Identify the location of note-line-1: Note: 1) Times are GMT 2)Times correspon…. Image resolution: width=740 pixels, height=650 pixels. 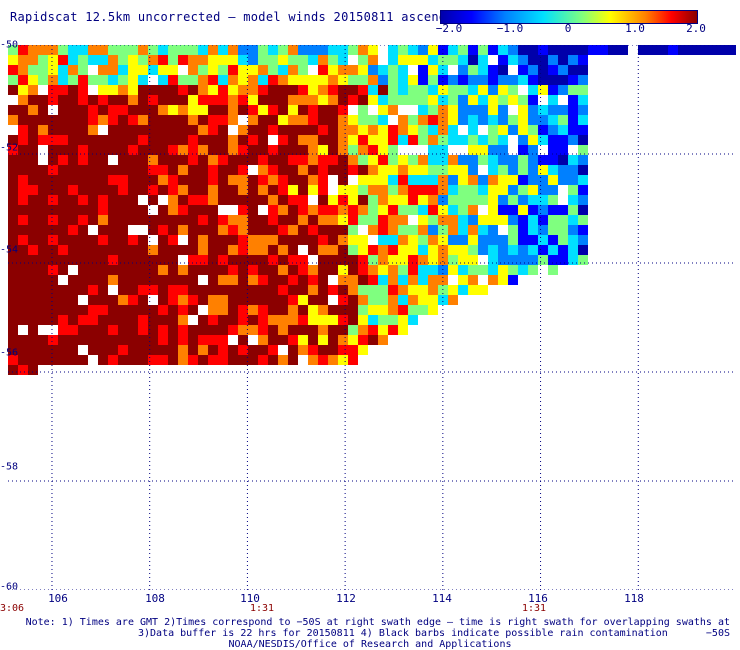
(377, 628).